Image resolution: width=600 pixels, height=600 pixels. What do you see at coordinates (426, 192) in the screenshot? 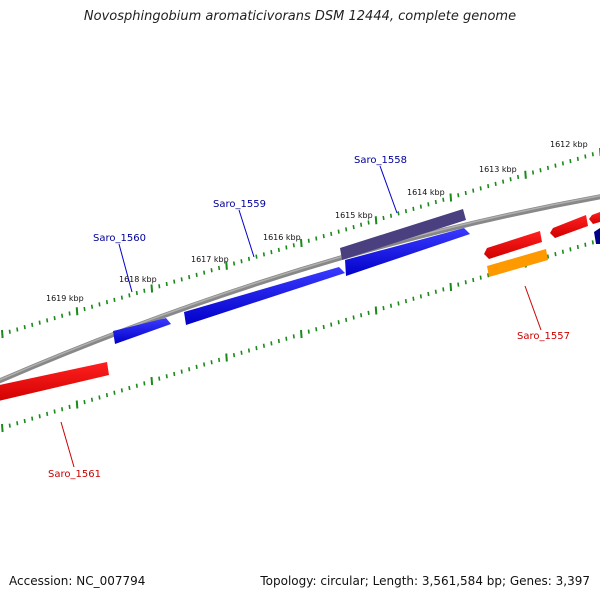
I see `tick-label-1614: 1614 kbp` at bounding box center [426, 192].